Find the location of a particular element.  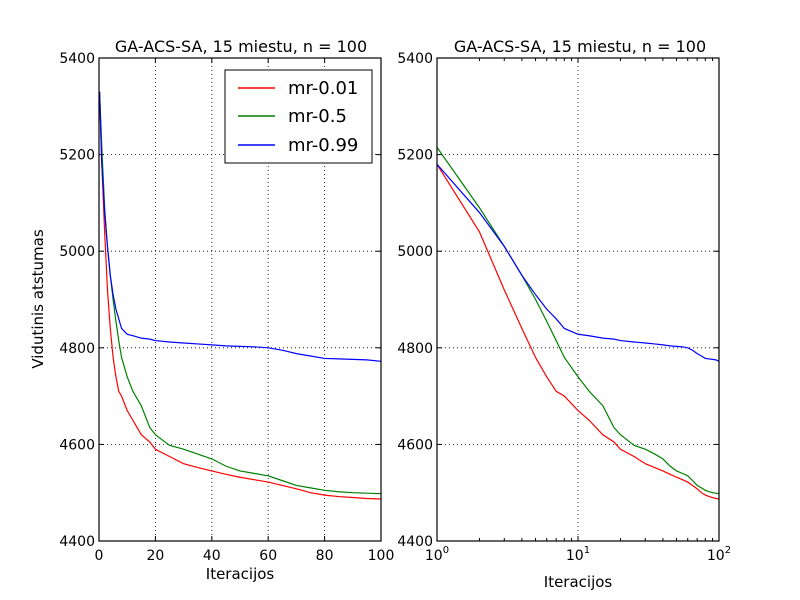

left-x-tick-label: 60 is located at coordinates (268, 556).